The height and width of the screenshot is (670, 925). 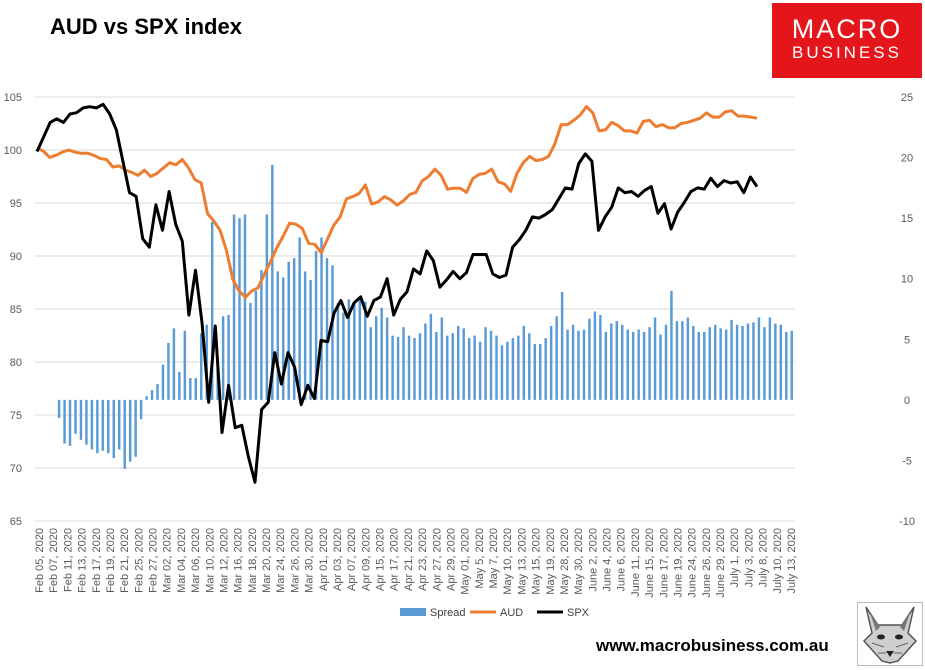 What do you see at coordinates (168, 560) in the screenshot?
I see `x-axis-tick-label: Mar 02, 2020` at bounding box center [168, 560].